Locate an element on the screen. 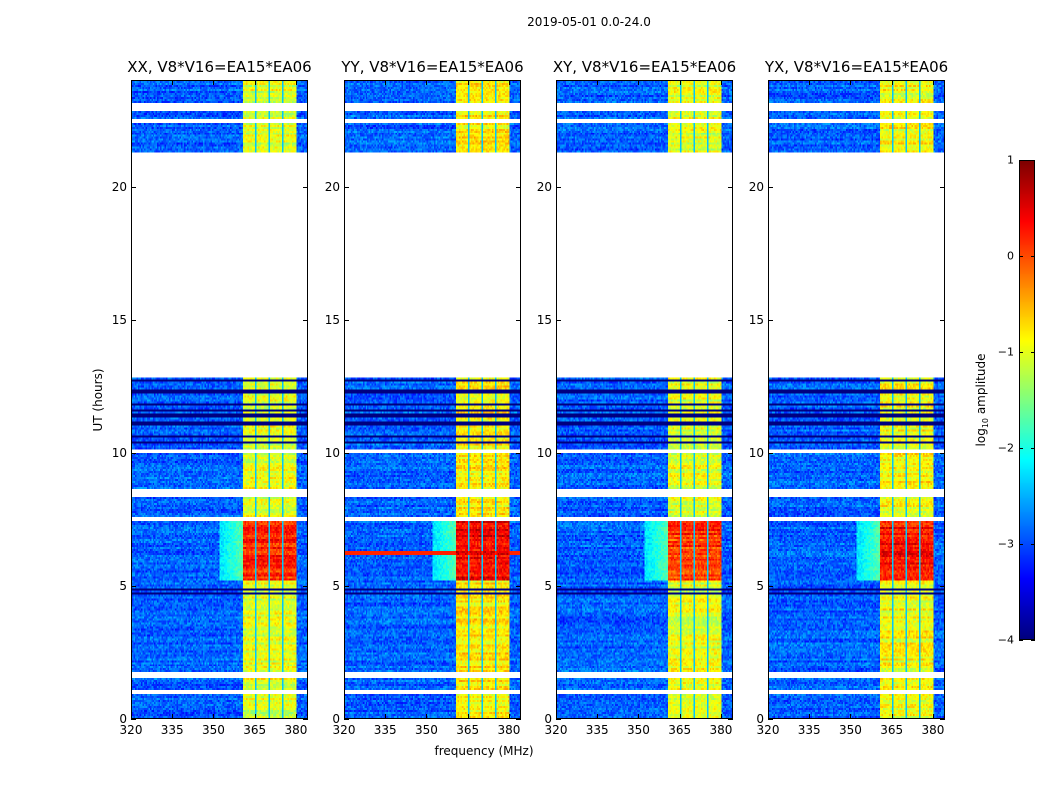  panel-title: XX, V8*V16=EA15*EA06 is located at coordinates (219, 67).